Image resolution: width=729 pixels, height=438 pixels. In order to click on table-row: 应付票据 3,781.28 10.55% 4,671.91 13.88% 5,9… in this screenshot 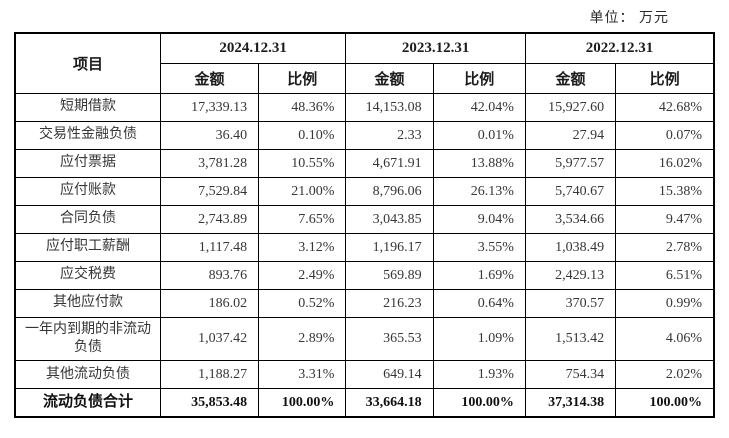, I will do `click(364, 163)`.